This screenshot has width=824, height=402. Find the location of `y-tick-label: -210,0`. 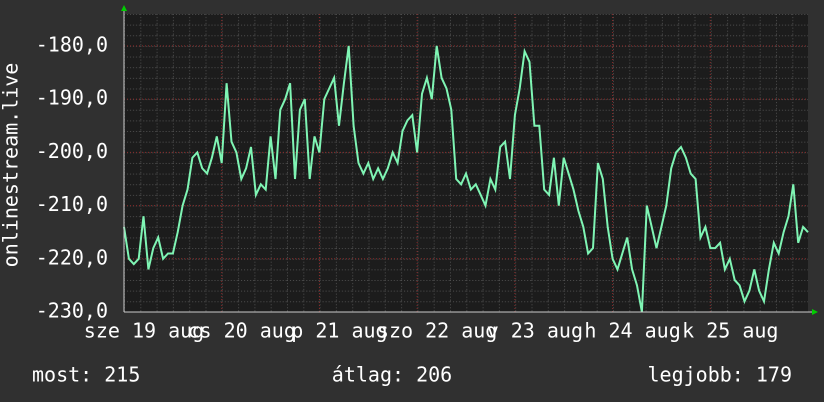

y-tick-label: -210,0 is located at coordinates (72, 204).